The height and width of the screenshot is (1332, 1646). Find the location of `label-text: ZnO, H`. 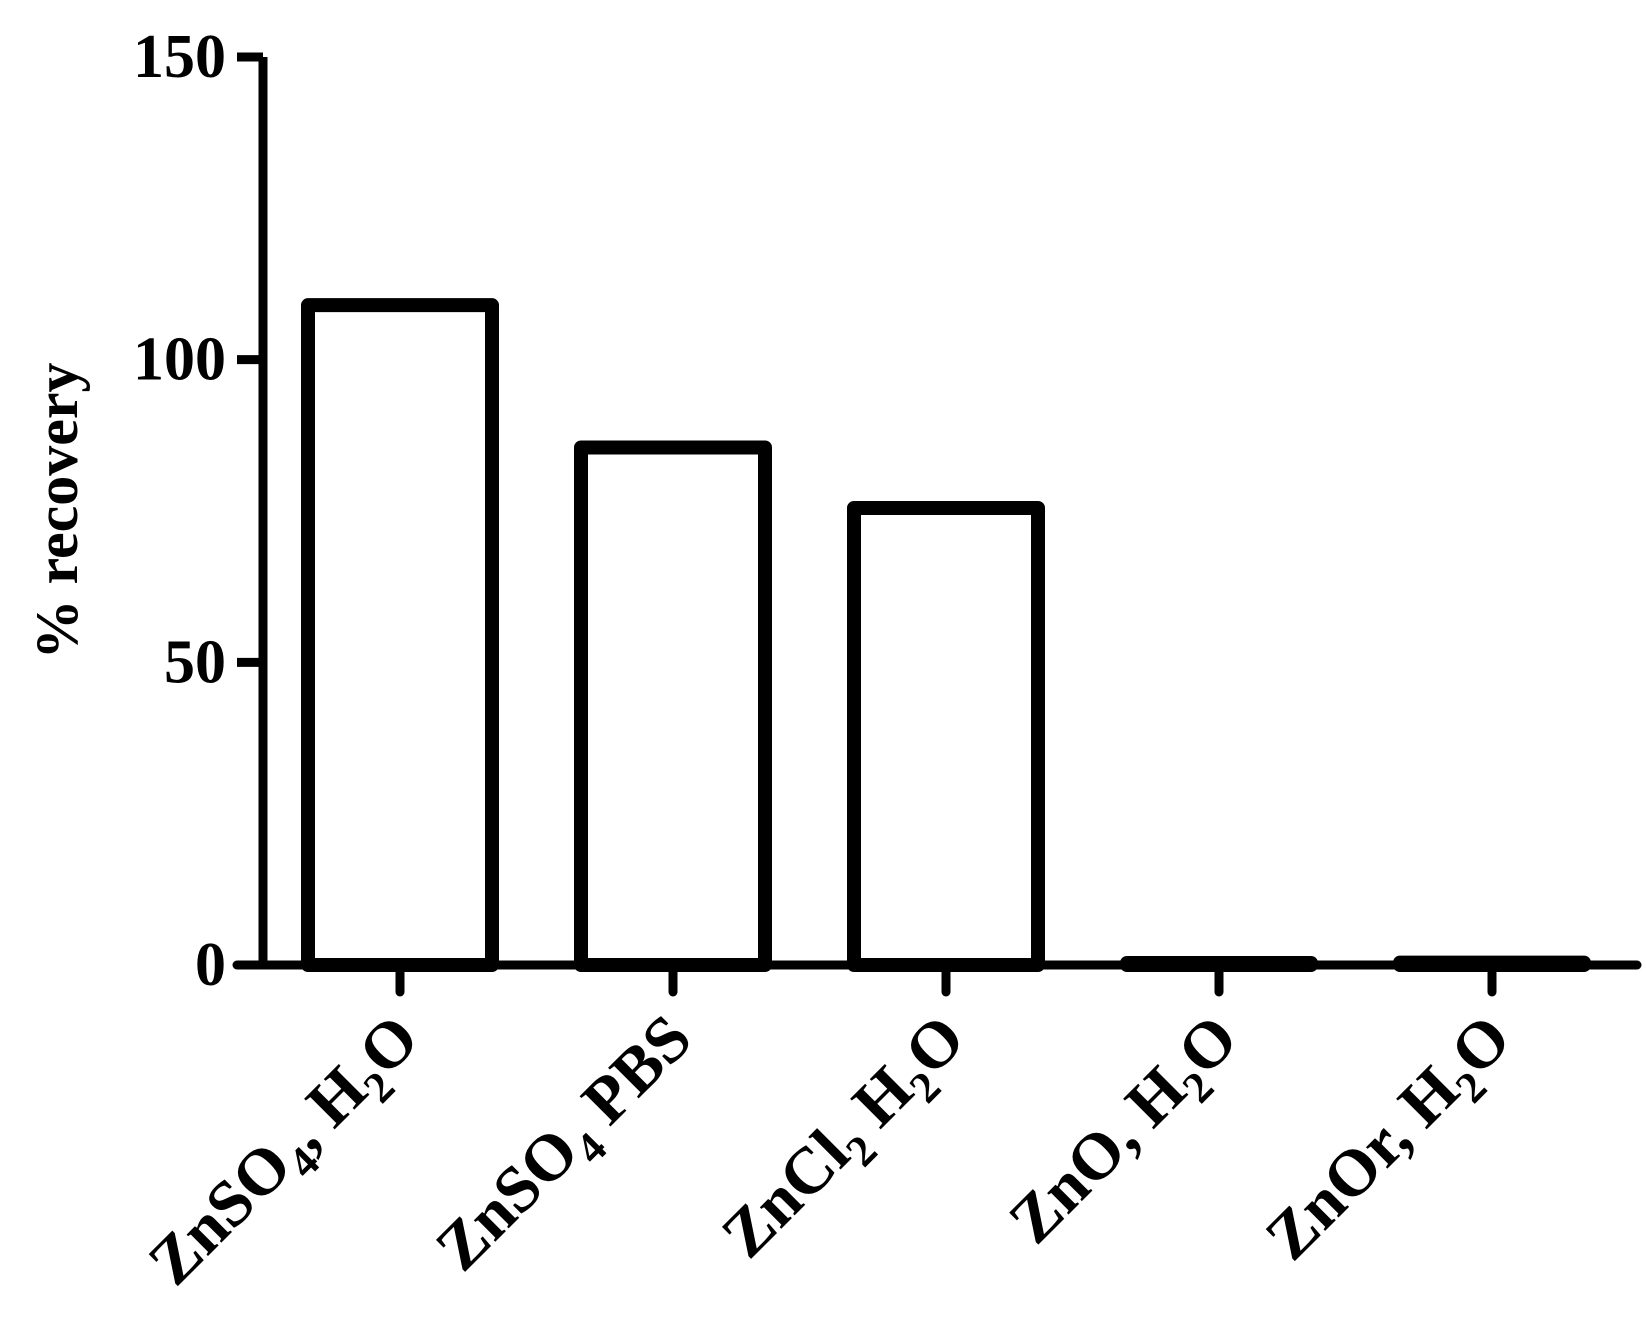

label-text: ZnO, H is located at coordinates (1097, 1155).